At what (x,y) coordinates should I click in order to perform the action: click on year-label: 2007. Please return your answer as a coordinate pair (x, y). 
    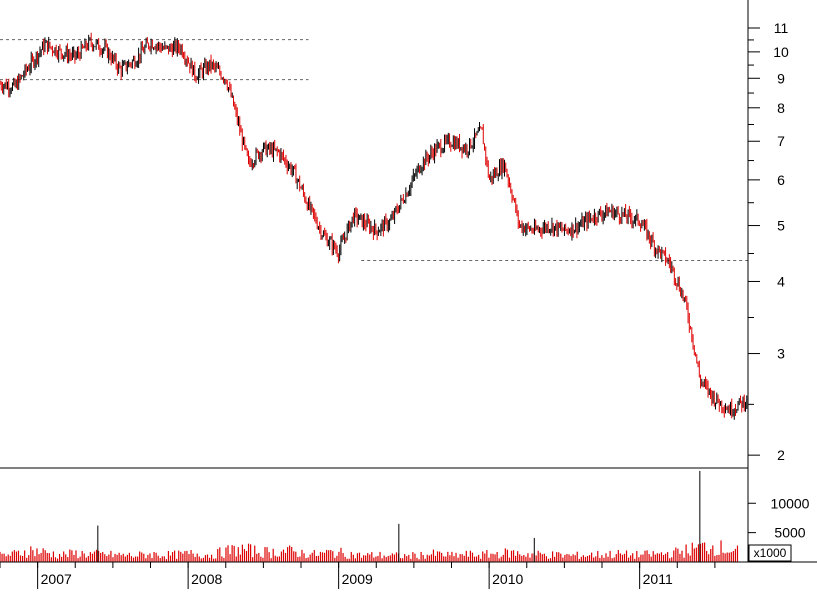
    Looking at the image, I should click on (56, 579).